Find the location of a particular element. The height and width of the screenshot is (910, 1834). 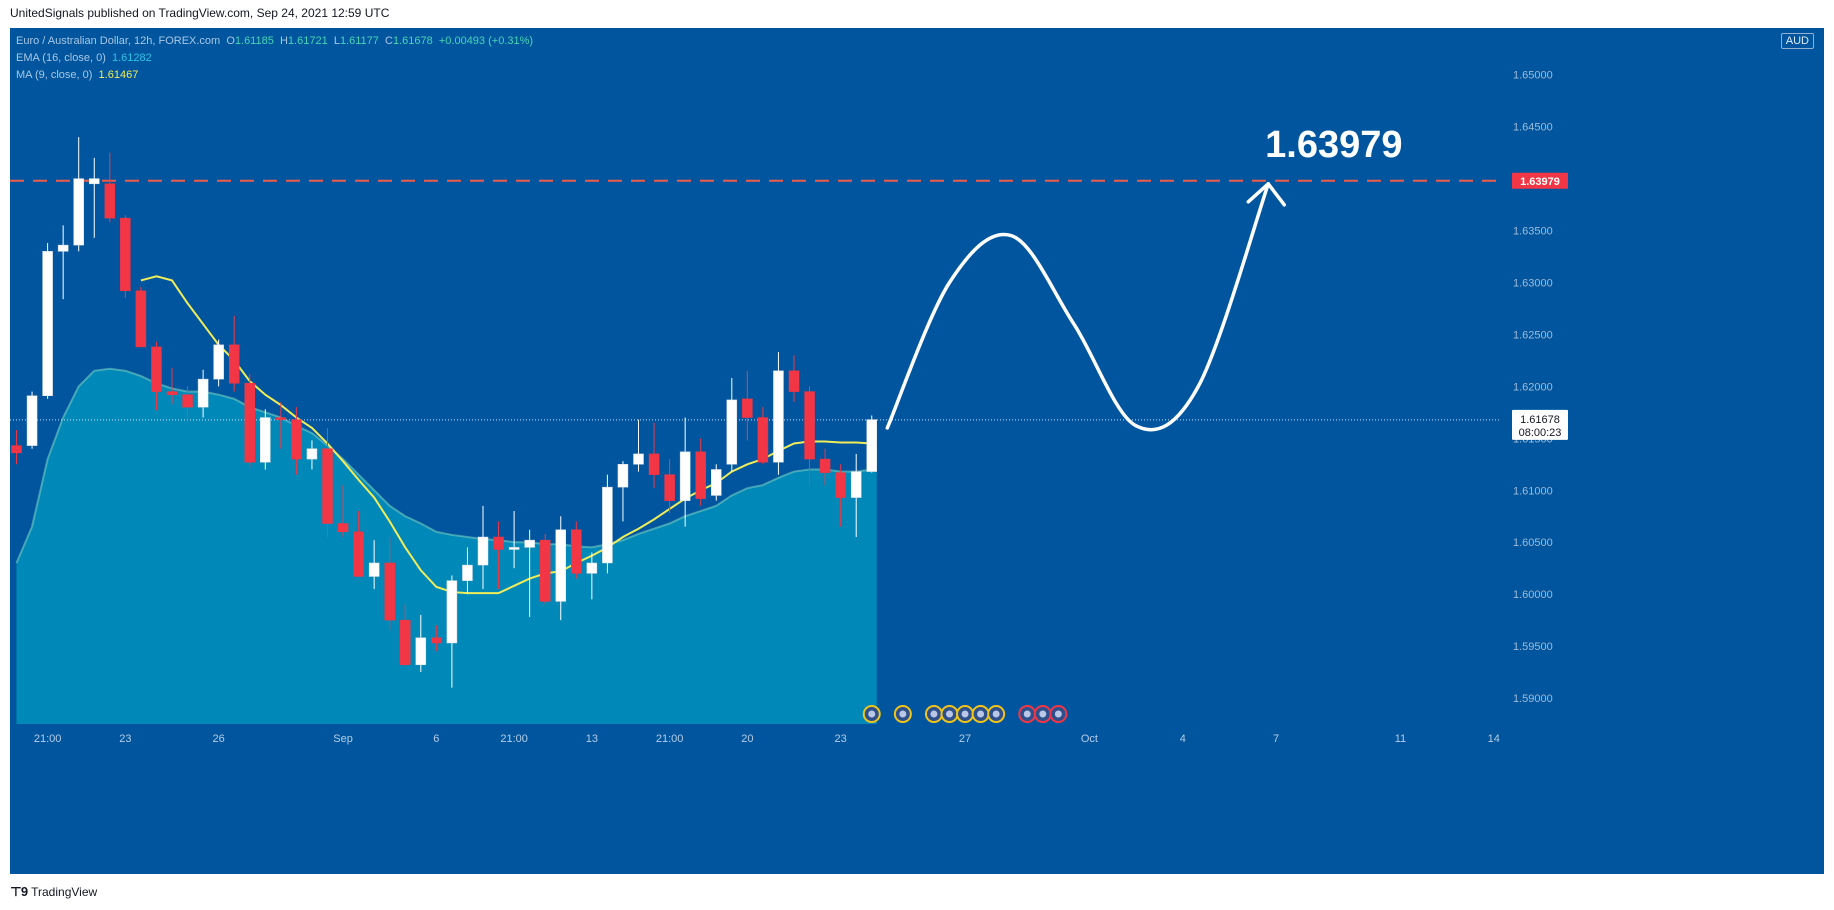

y-tick-label: 1.62500 is located at coordinates (1533, 335).